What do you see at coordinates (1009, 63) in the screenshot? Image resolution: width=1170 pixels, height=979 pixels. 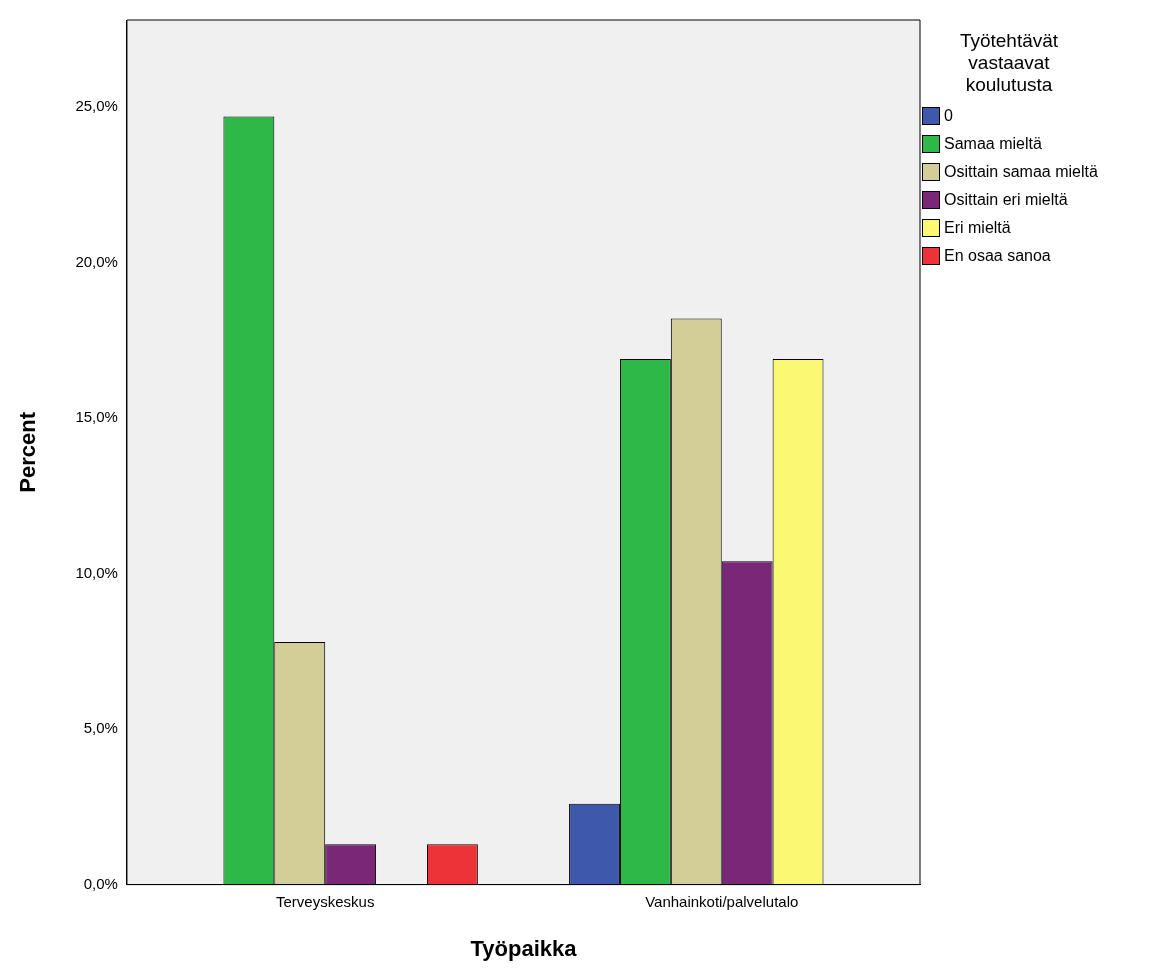 I see `legend-title: Työtehtävät vastaavat koulutusta` at bounding box center [1009, 63].